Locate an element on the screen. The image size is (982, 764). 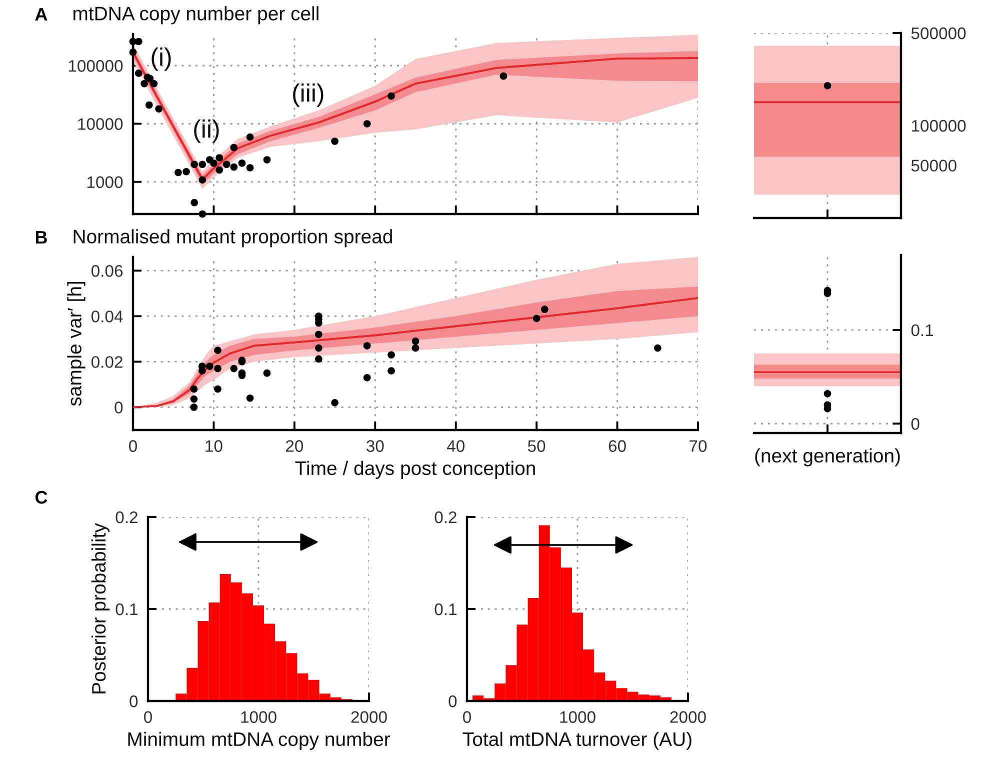
x-axis-title: Total mtDNA turnover (AU) is located at coordinates (577, 741).